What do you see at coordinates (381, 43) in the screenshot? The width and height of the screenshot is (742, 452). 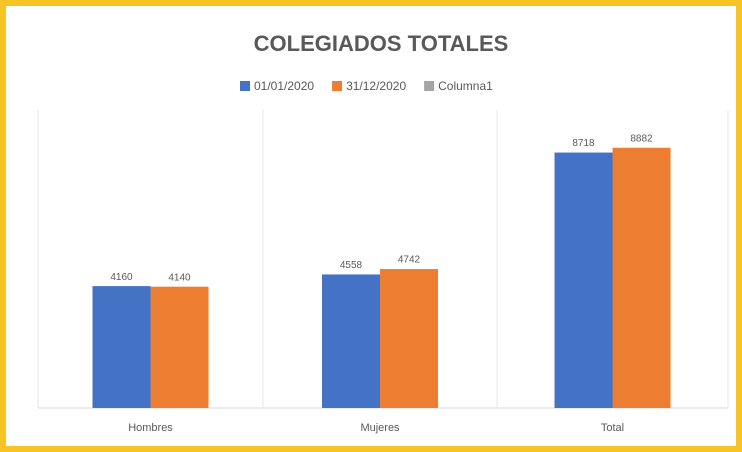 I see `chart-title: COLEGIADOS TOTALES` at bounding box center [381, 43].